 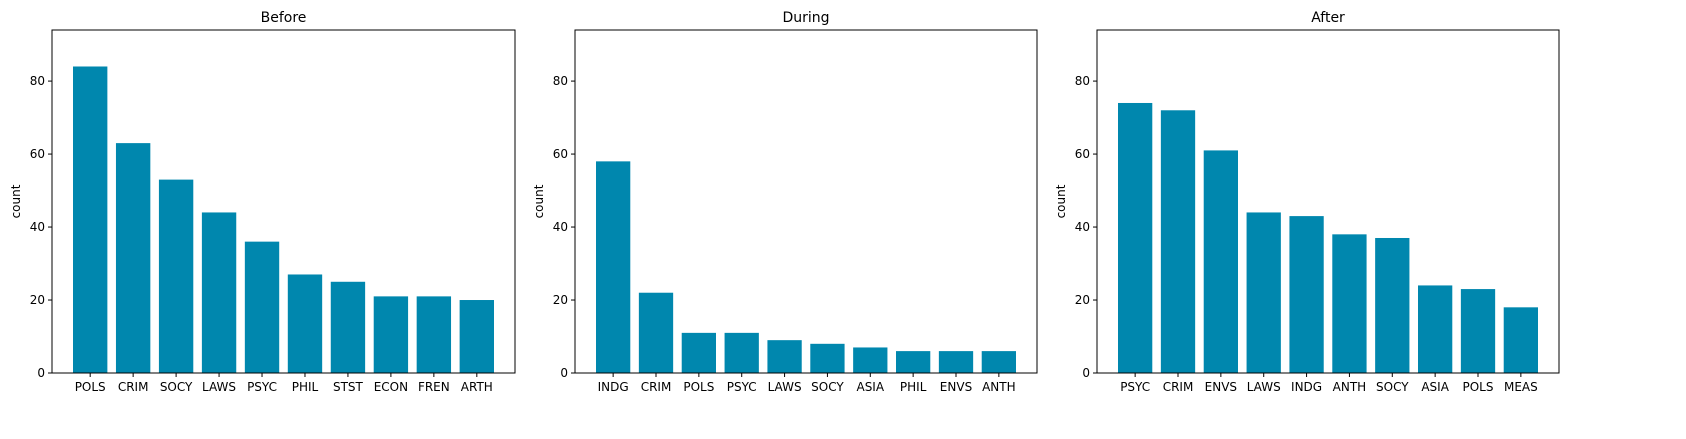 I want to click on bar-meas, so click(x=1520, y=340).